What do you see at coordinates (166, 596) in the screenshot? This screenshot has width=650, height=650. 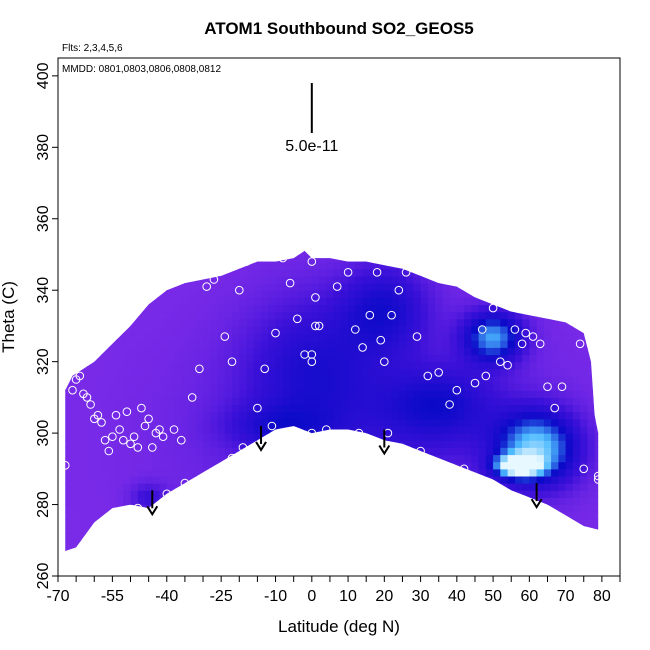 I see `x-tick-label: -40` at bounding box center [166, 596].